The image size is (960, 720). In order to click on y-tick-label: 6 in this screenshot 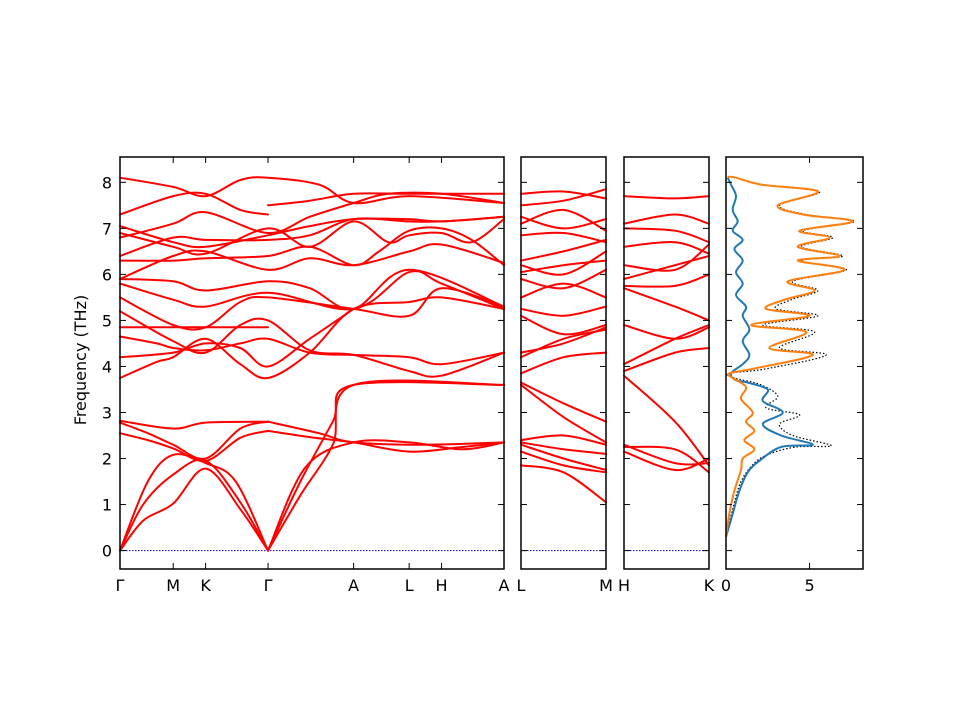, I will do `click(107, 274)`.